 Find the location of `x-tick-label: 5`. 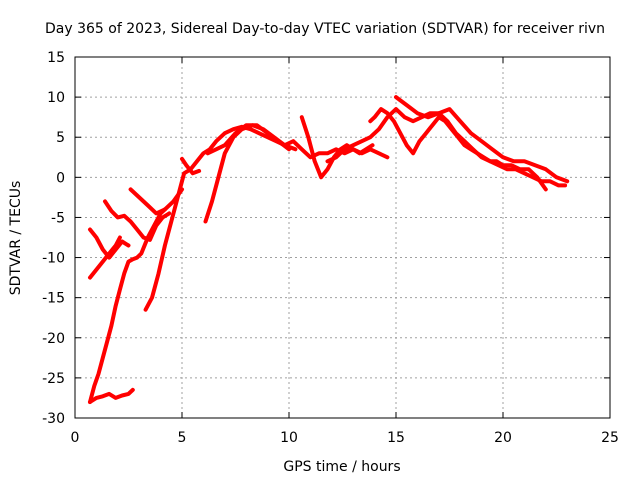

x-tick-label: 5 is located at coordinates (182, 438).